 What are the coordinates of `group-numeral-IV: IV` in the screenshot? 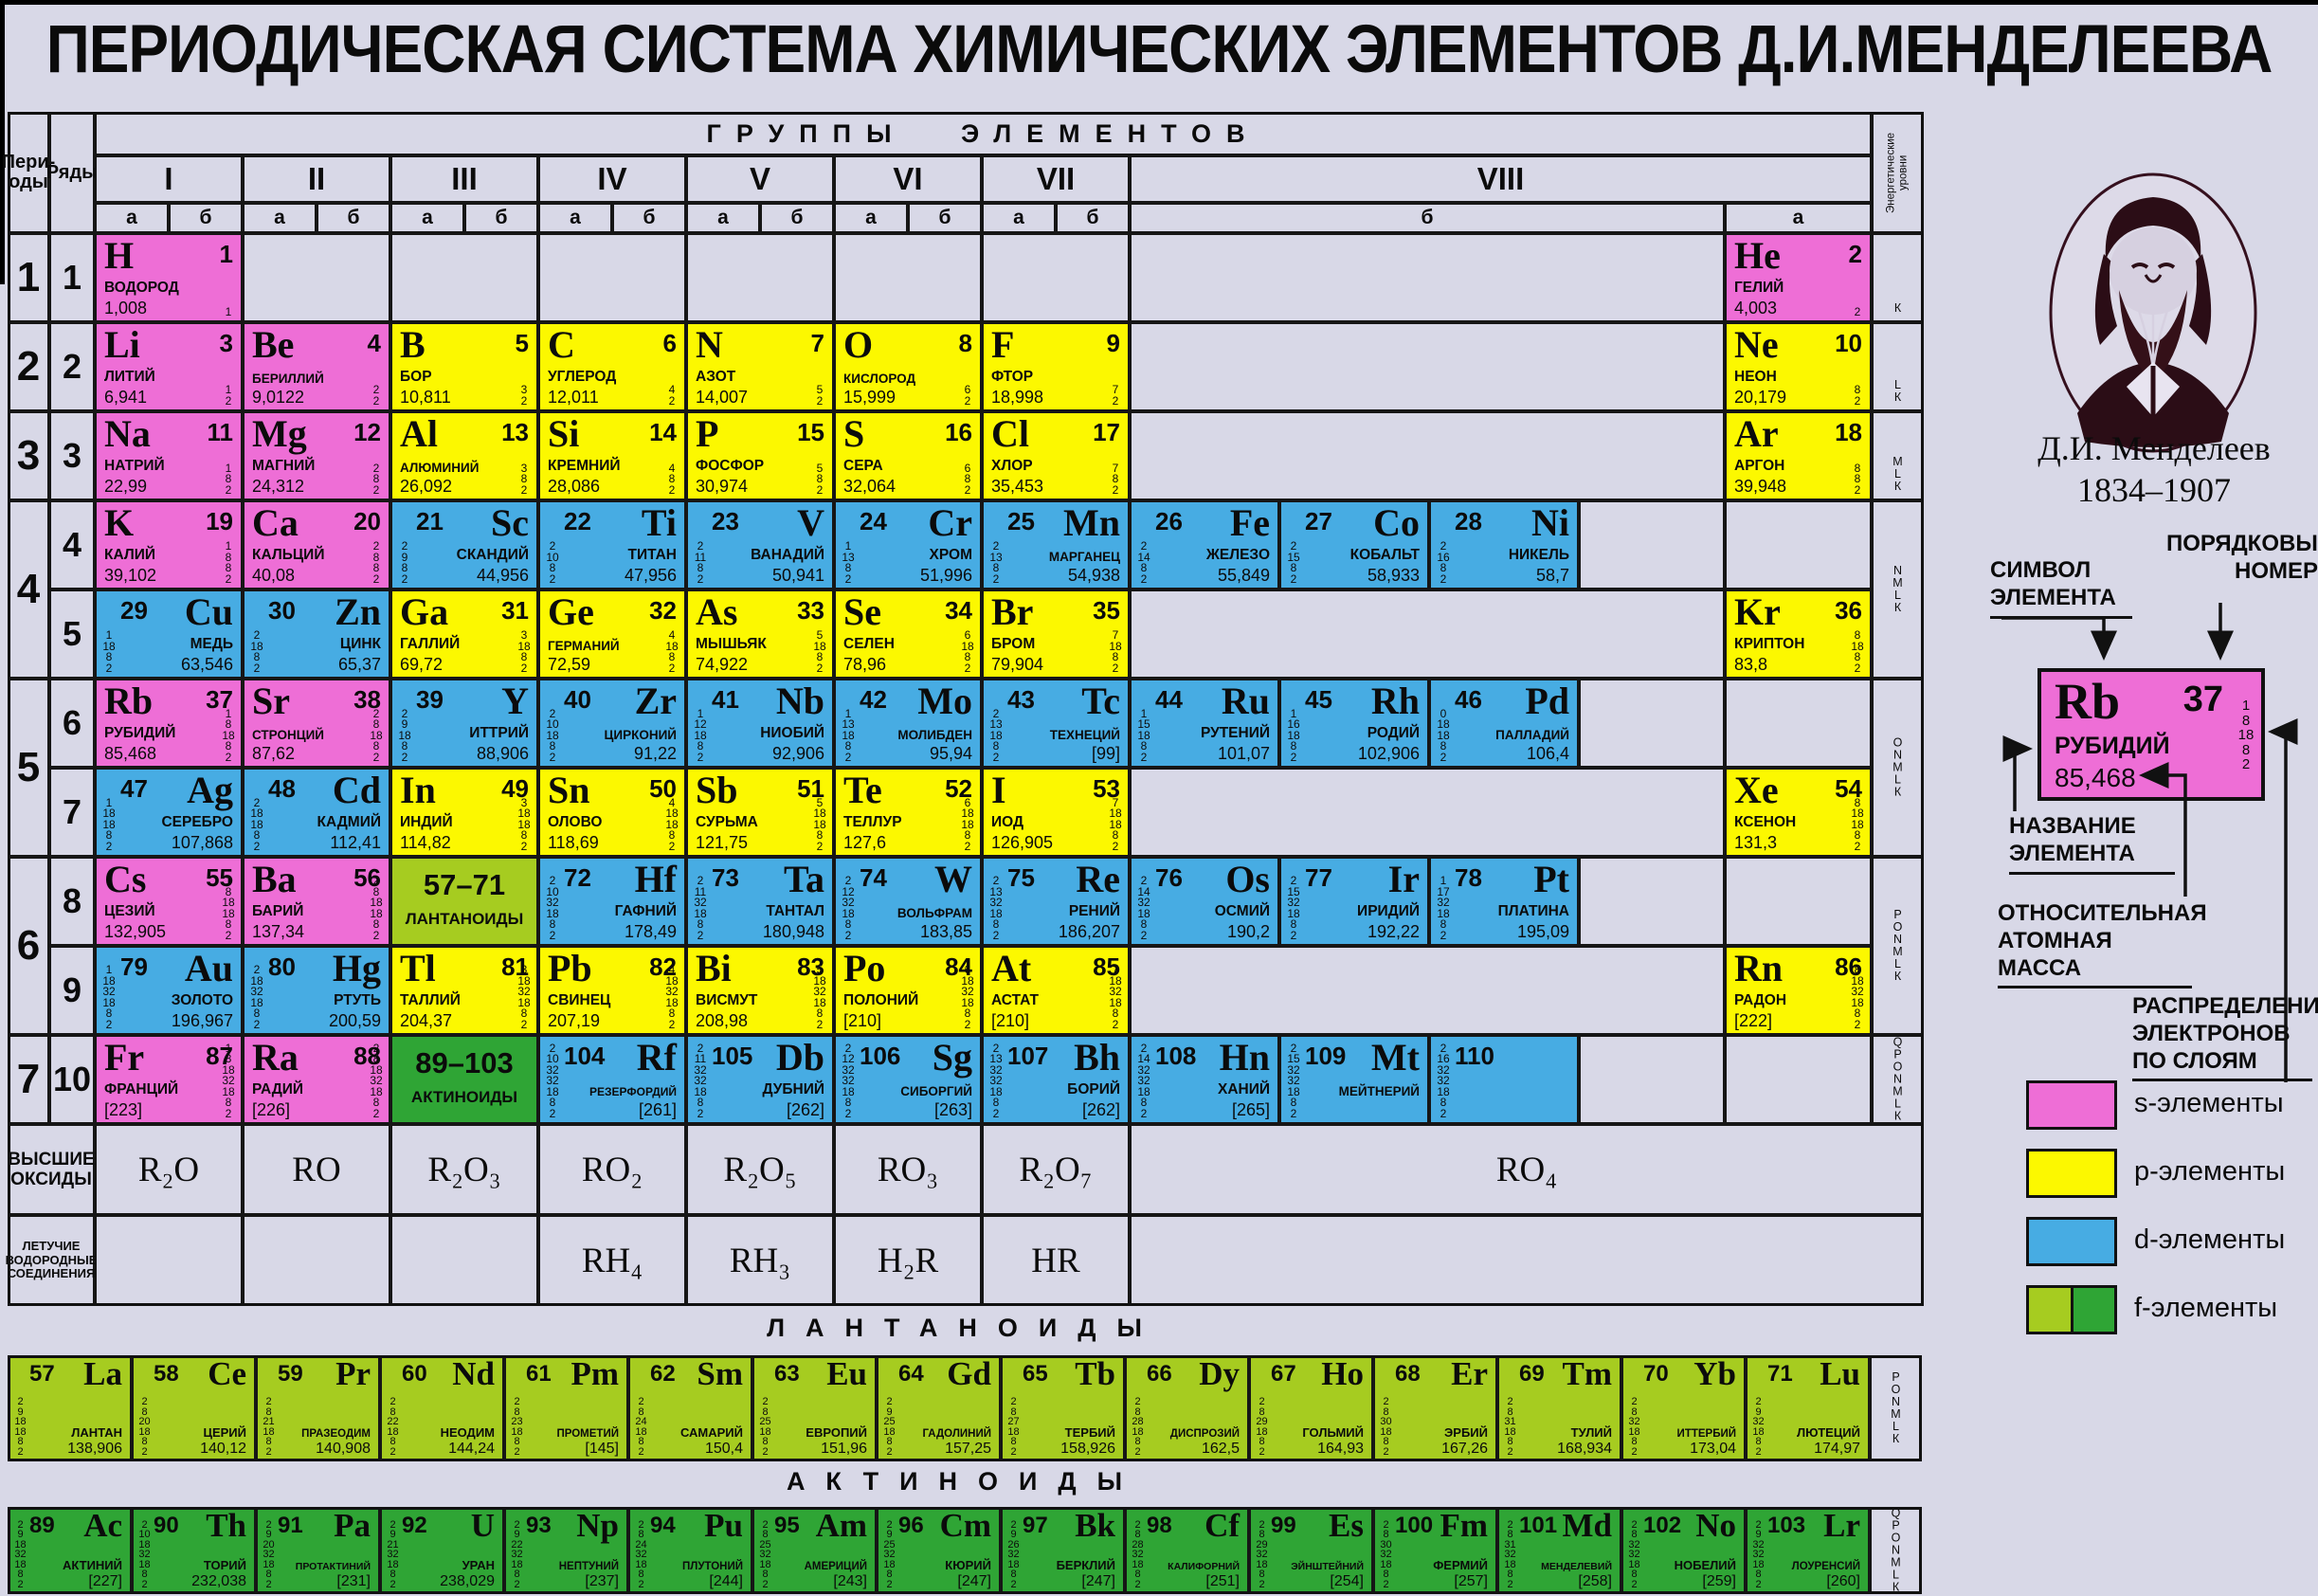 It's located at (612, 179).